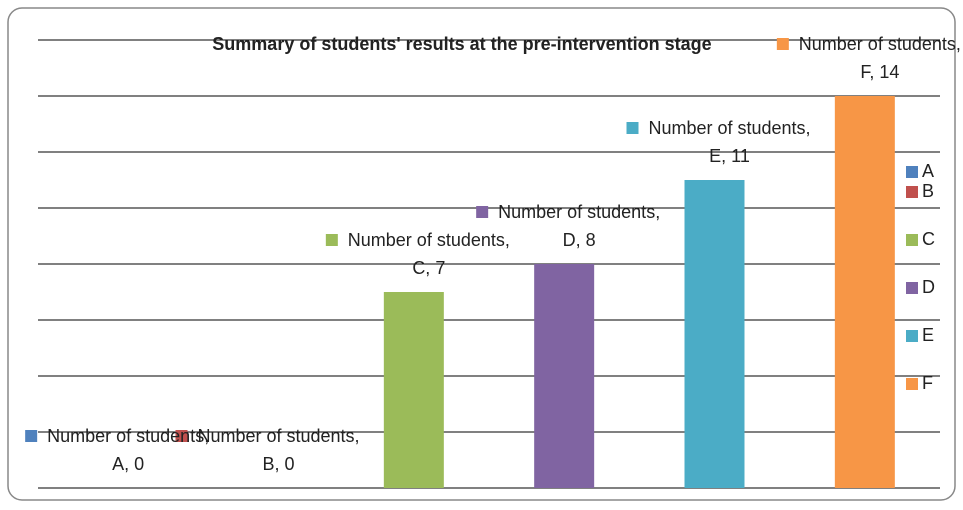 This screenshot has height=510, width=963. Describe the element at coordinates (128, 450) in the screenshot. I see `data-label: Number of students, A, 0` at that location.